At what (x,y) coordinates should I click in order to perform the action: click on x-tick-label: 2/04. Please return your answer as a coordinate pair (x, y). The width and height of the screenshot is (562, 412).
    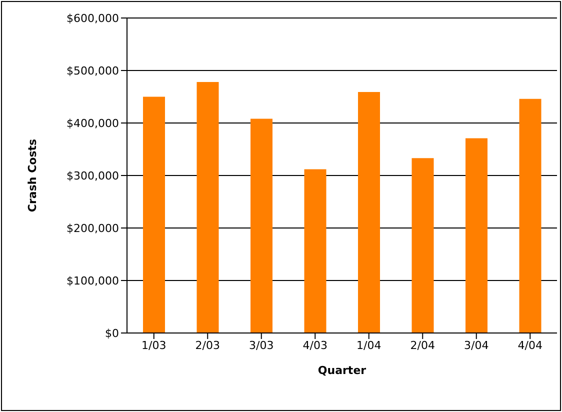
    Looking at the image, I should click on (422, 345).